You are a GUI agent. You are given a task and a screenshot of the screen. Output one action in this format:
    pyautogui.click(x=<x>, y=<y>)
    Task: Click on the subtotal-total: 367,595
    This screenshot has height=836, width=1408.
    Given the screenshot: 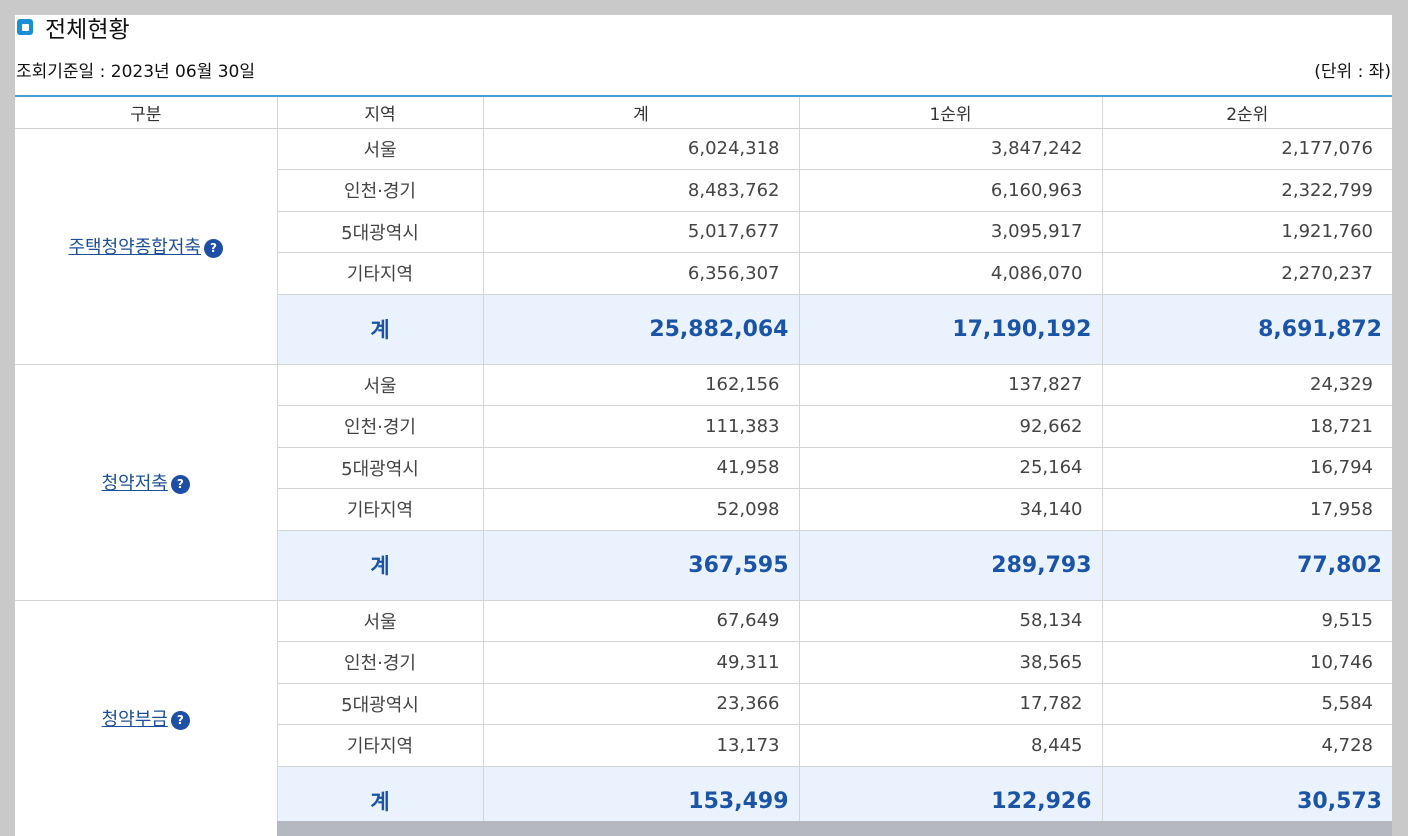 What is the action you would take?
    pyautogui.click(x=640, y=565)
    